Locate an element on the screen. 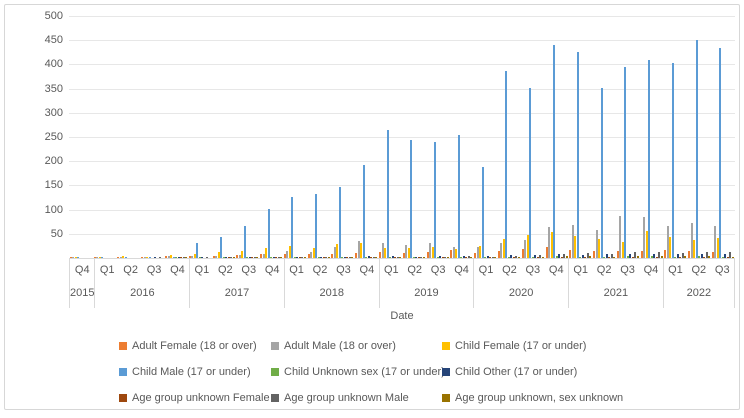 The image size is (744, 418). legend-item: Child Other (17 or under) is located at coordinates (532, 371).